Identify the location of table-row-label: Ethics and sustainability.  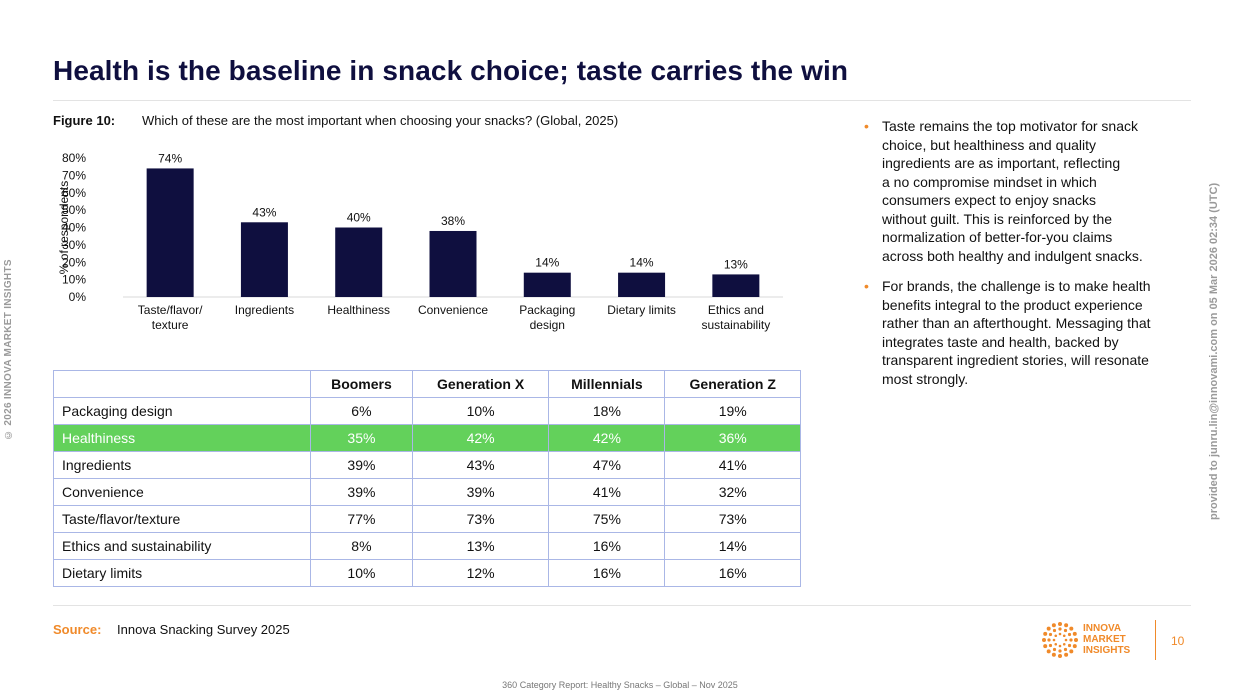
(182, 546).